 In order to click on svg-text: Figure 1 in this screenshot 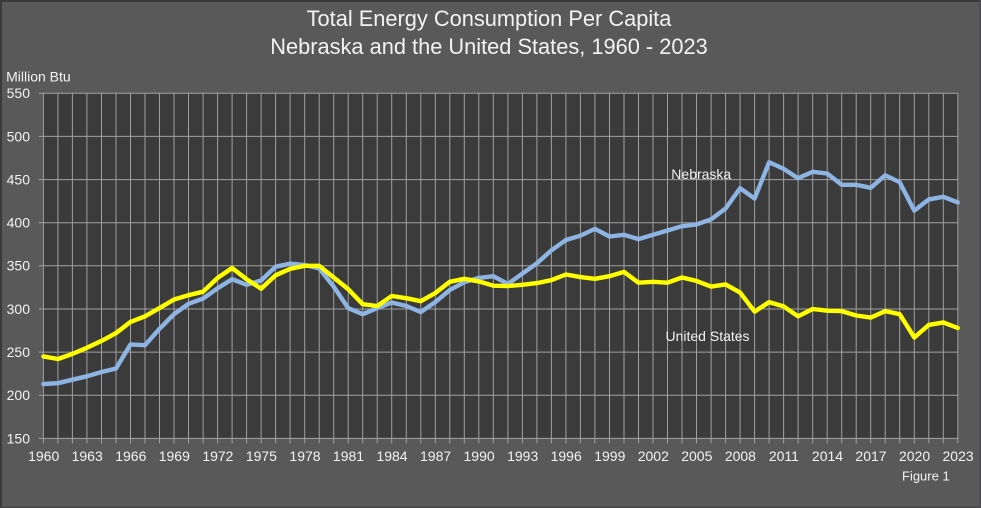, I will do `click(926, 476)`.